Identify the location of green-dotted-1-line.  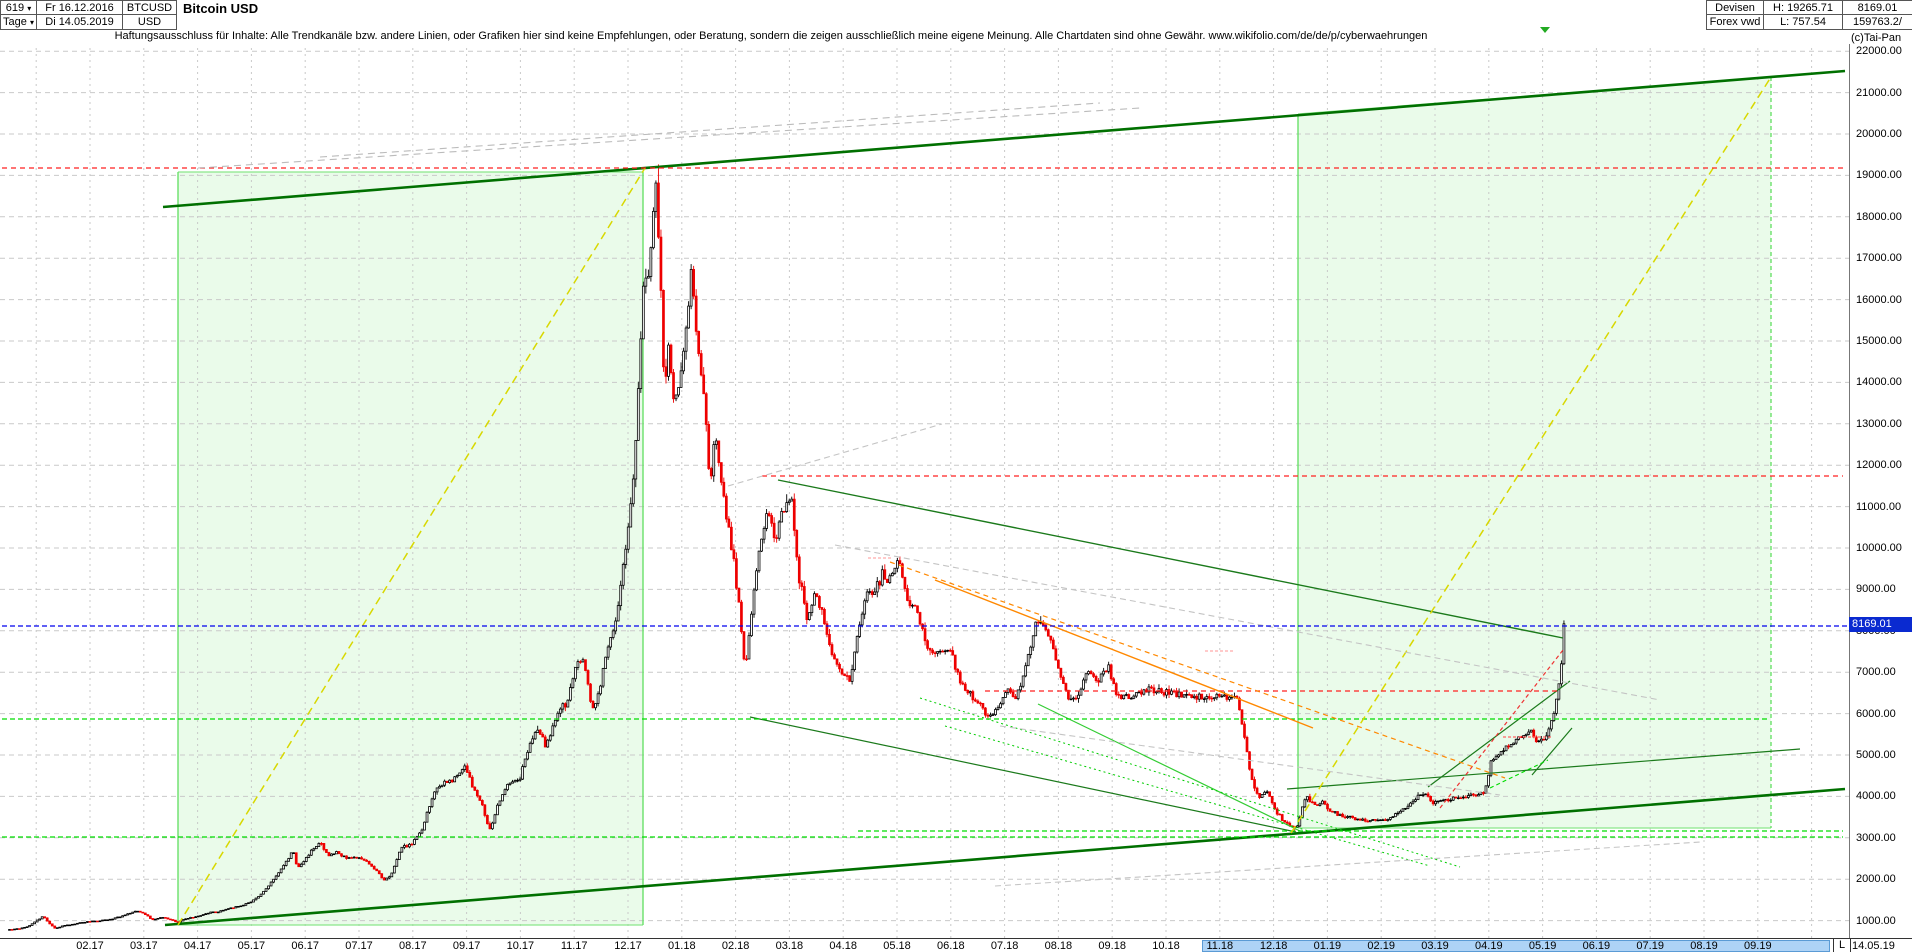
(1190, 782).